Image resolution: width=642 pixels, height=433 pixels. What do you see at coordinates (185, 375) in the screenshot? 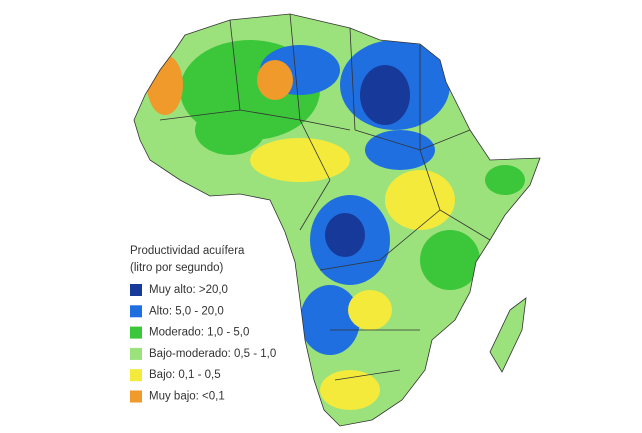
I see `legend-label: Bajo: 0,1 - 0,5` at bounding box center [185, 375].